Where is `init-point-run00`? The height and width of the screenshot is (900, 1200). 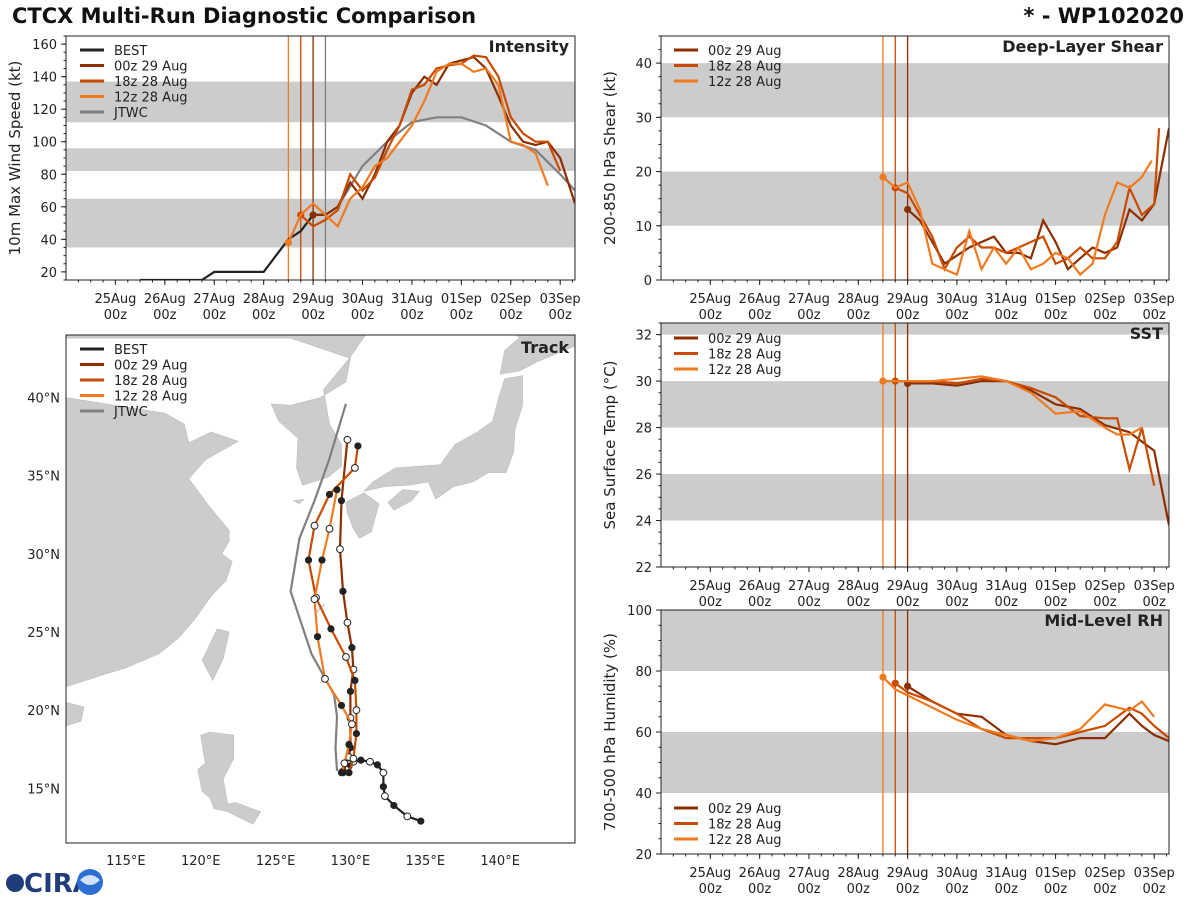
init-point-run00 is located at coordinates (313, 215).